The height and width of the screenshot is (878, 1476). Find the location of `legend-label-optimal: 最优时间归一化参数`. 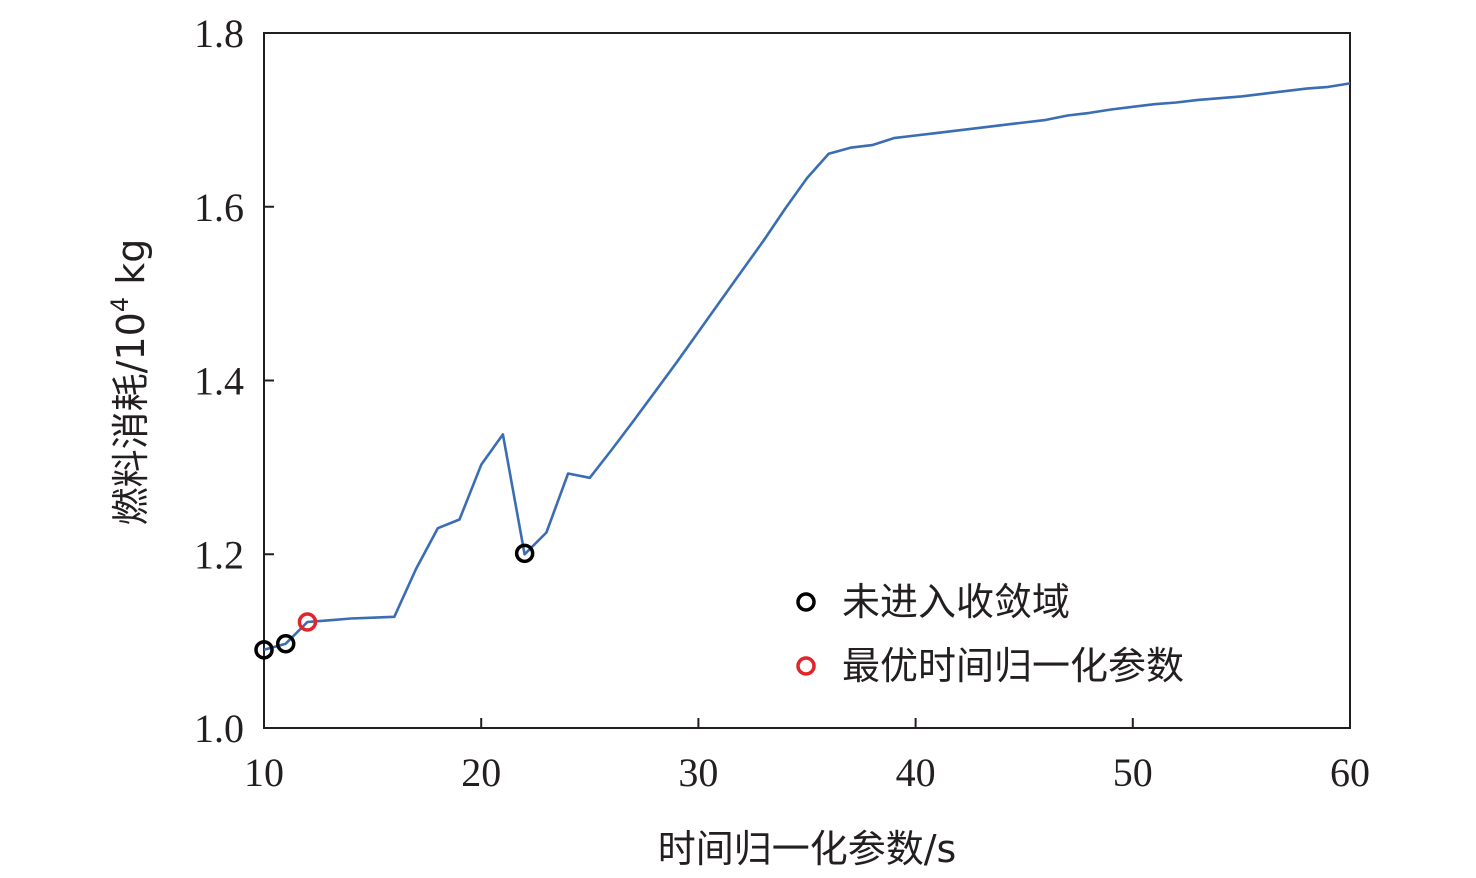

legend-label-optimal: 最优时间归一化参数 is located at coordinates (1013, 666).